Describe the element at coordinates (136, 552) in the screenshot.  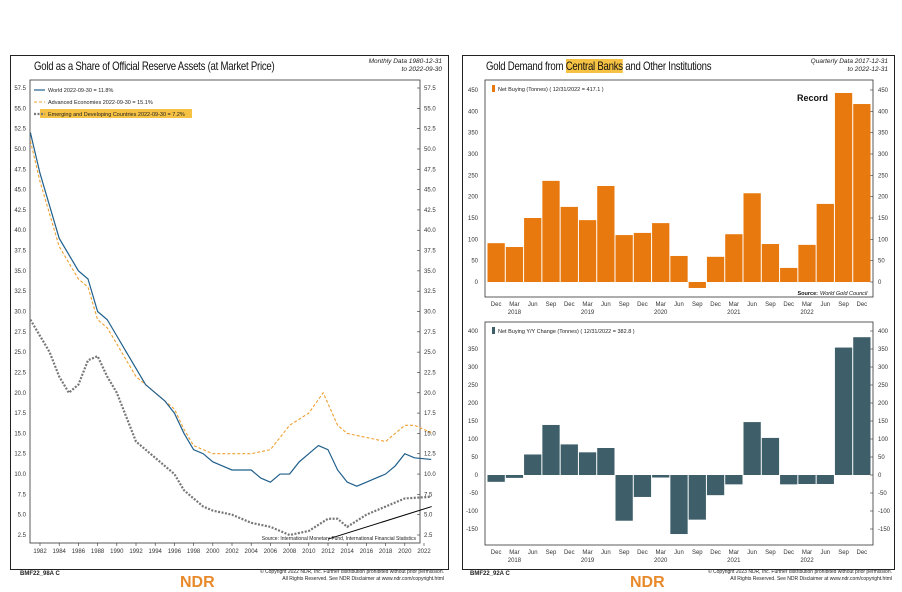
I see `x-tick-label: 1992` at that location.